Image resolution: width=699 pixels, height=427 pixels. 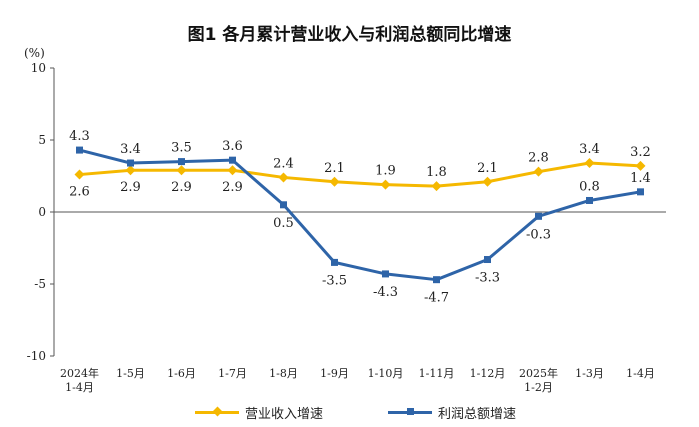 I want to click on diamond-marker-icon, so click(x=217, y=411).